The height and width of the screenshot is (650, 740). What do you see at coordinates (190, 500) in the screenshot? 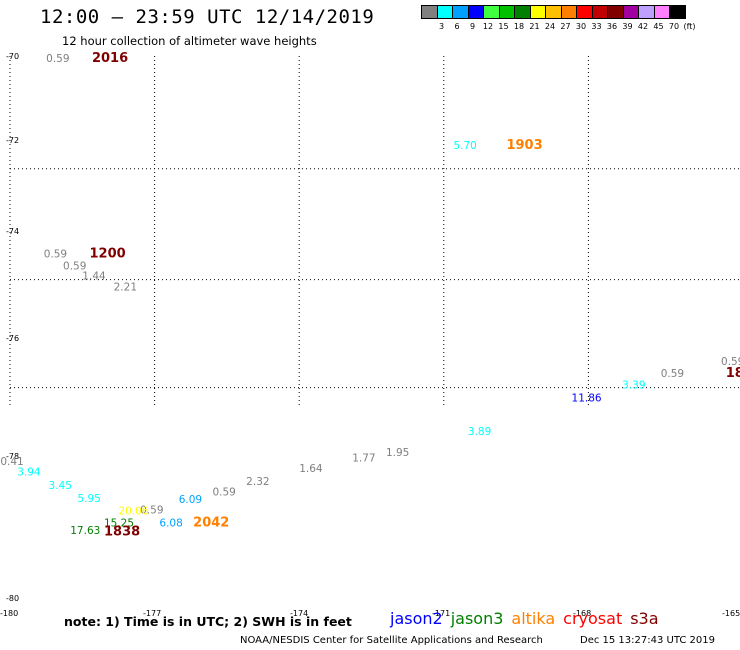
I see `wave-height-label: 6.09` at bounding box center [190, 500].